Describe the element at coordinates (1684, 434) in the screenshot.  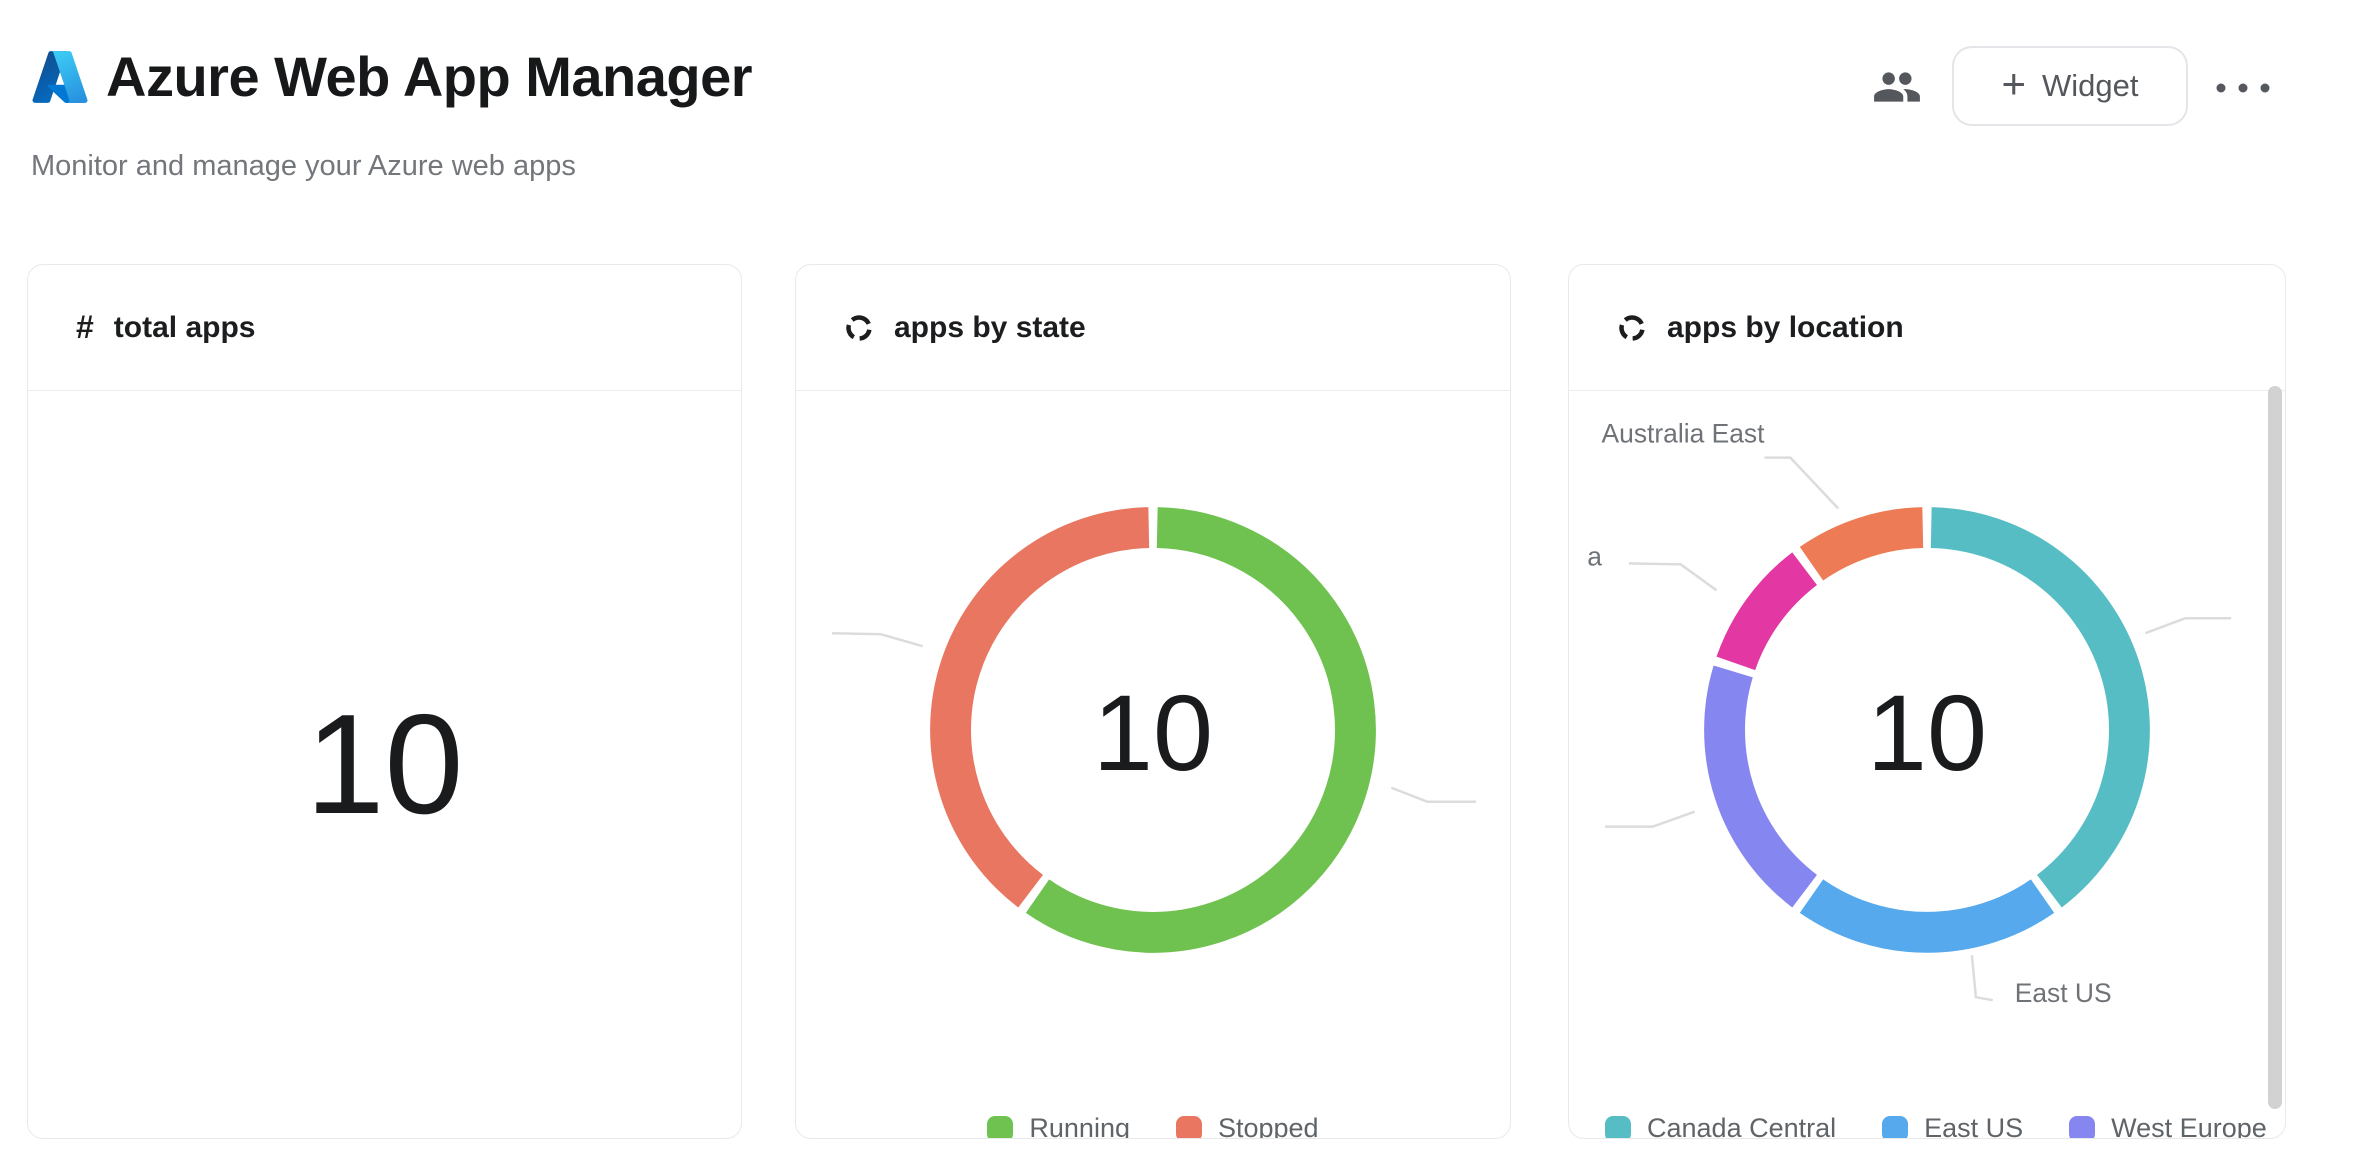
I see `callout-label: Australia East` at that location.